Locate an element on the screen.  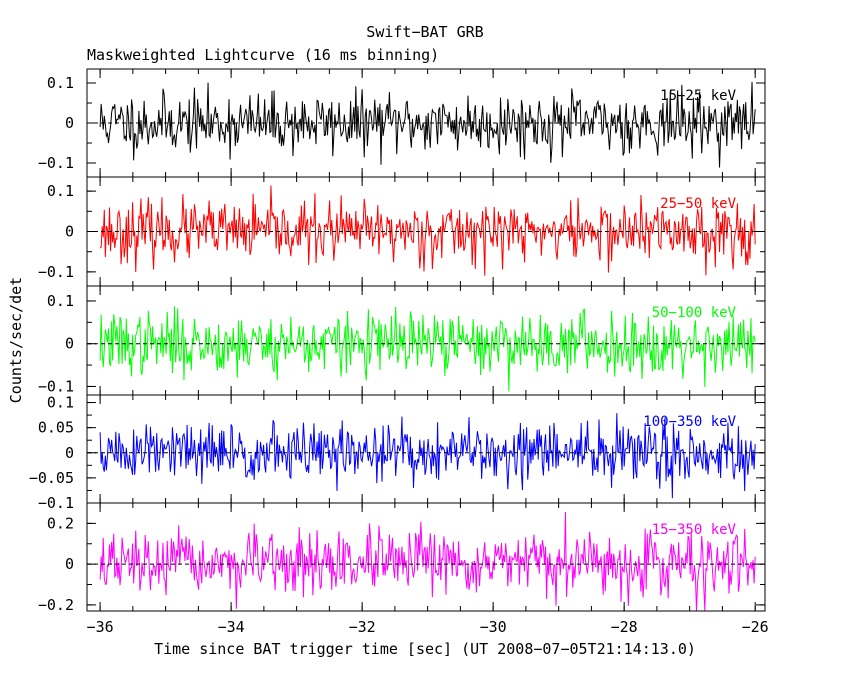
chart-subtitle: Maskweighted Lightcurve (16 ms binning) is located at coordinates (263, 55).